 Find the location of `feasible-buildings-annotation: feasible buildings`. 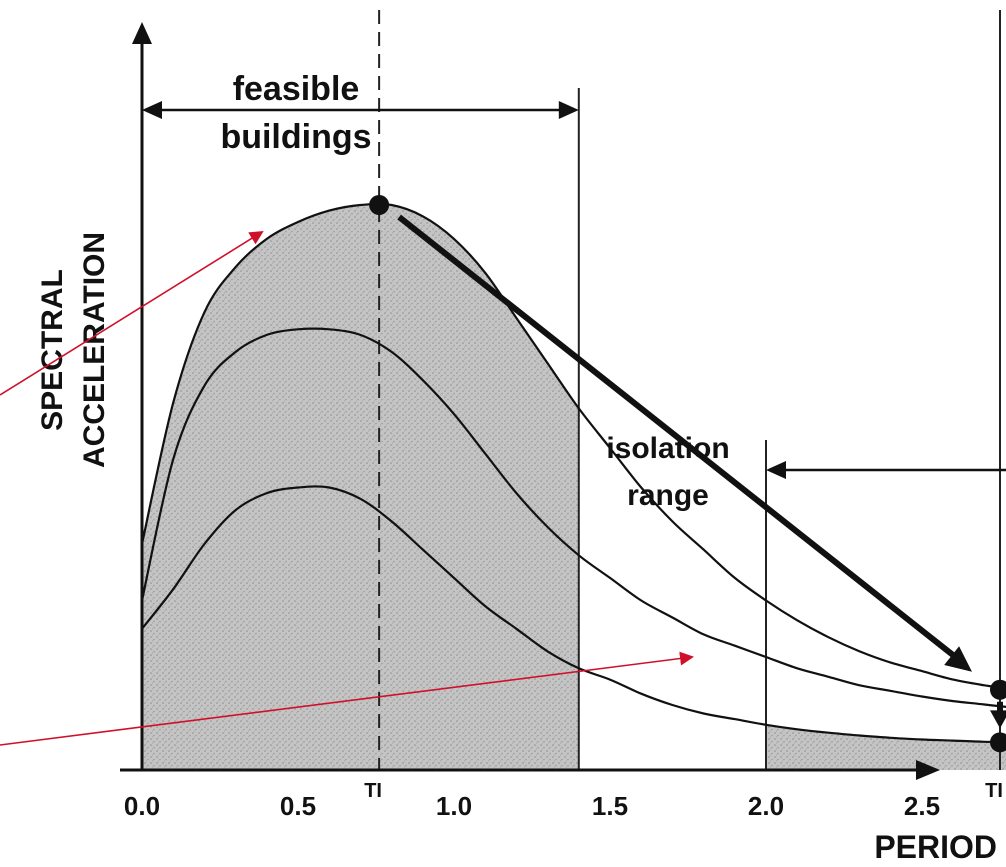

feasible-buildings-annotation: feasible buildings is located at coordinates (360, 113).